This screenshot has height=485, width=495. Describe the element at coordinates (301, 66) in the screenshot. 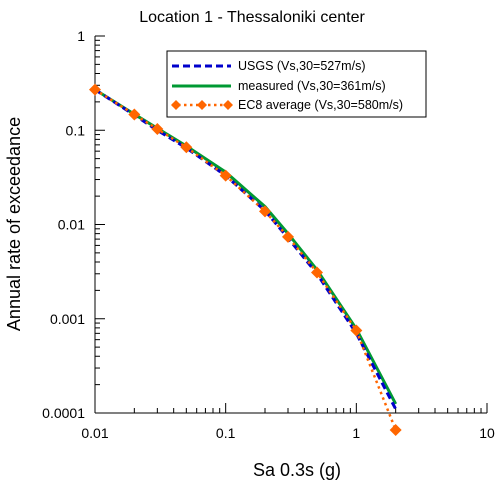

I see `legend-label-1: USGS (Vs,30=527m/s)` at that location.